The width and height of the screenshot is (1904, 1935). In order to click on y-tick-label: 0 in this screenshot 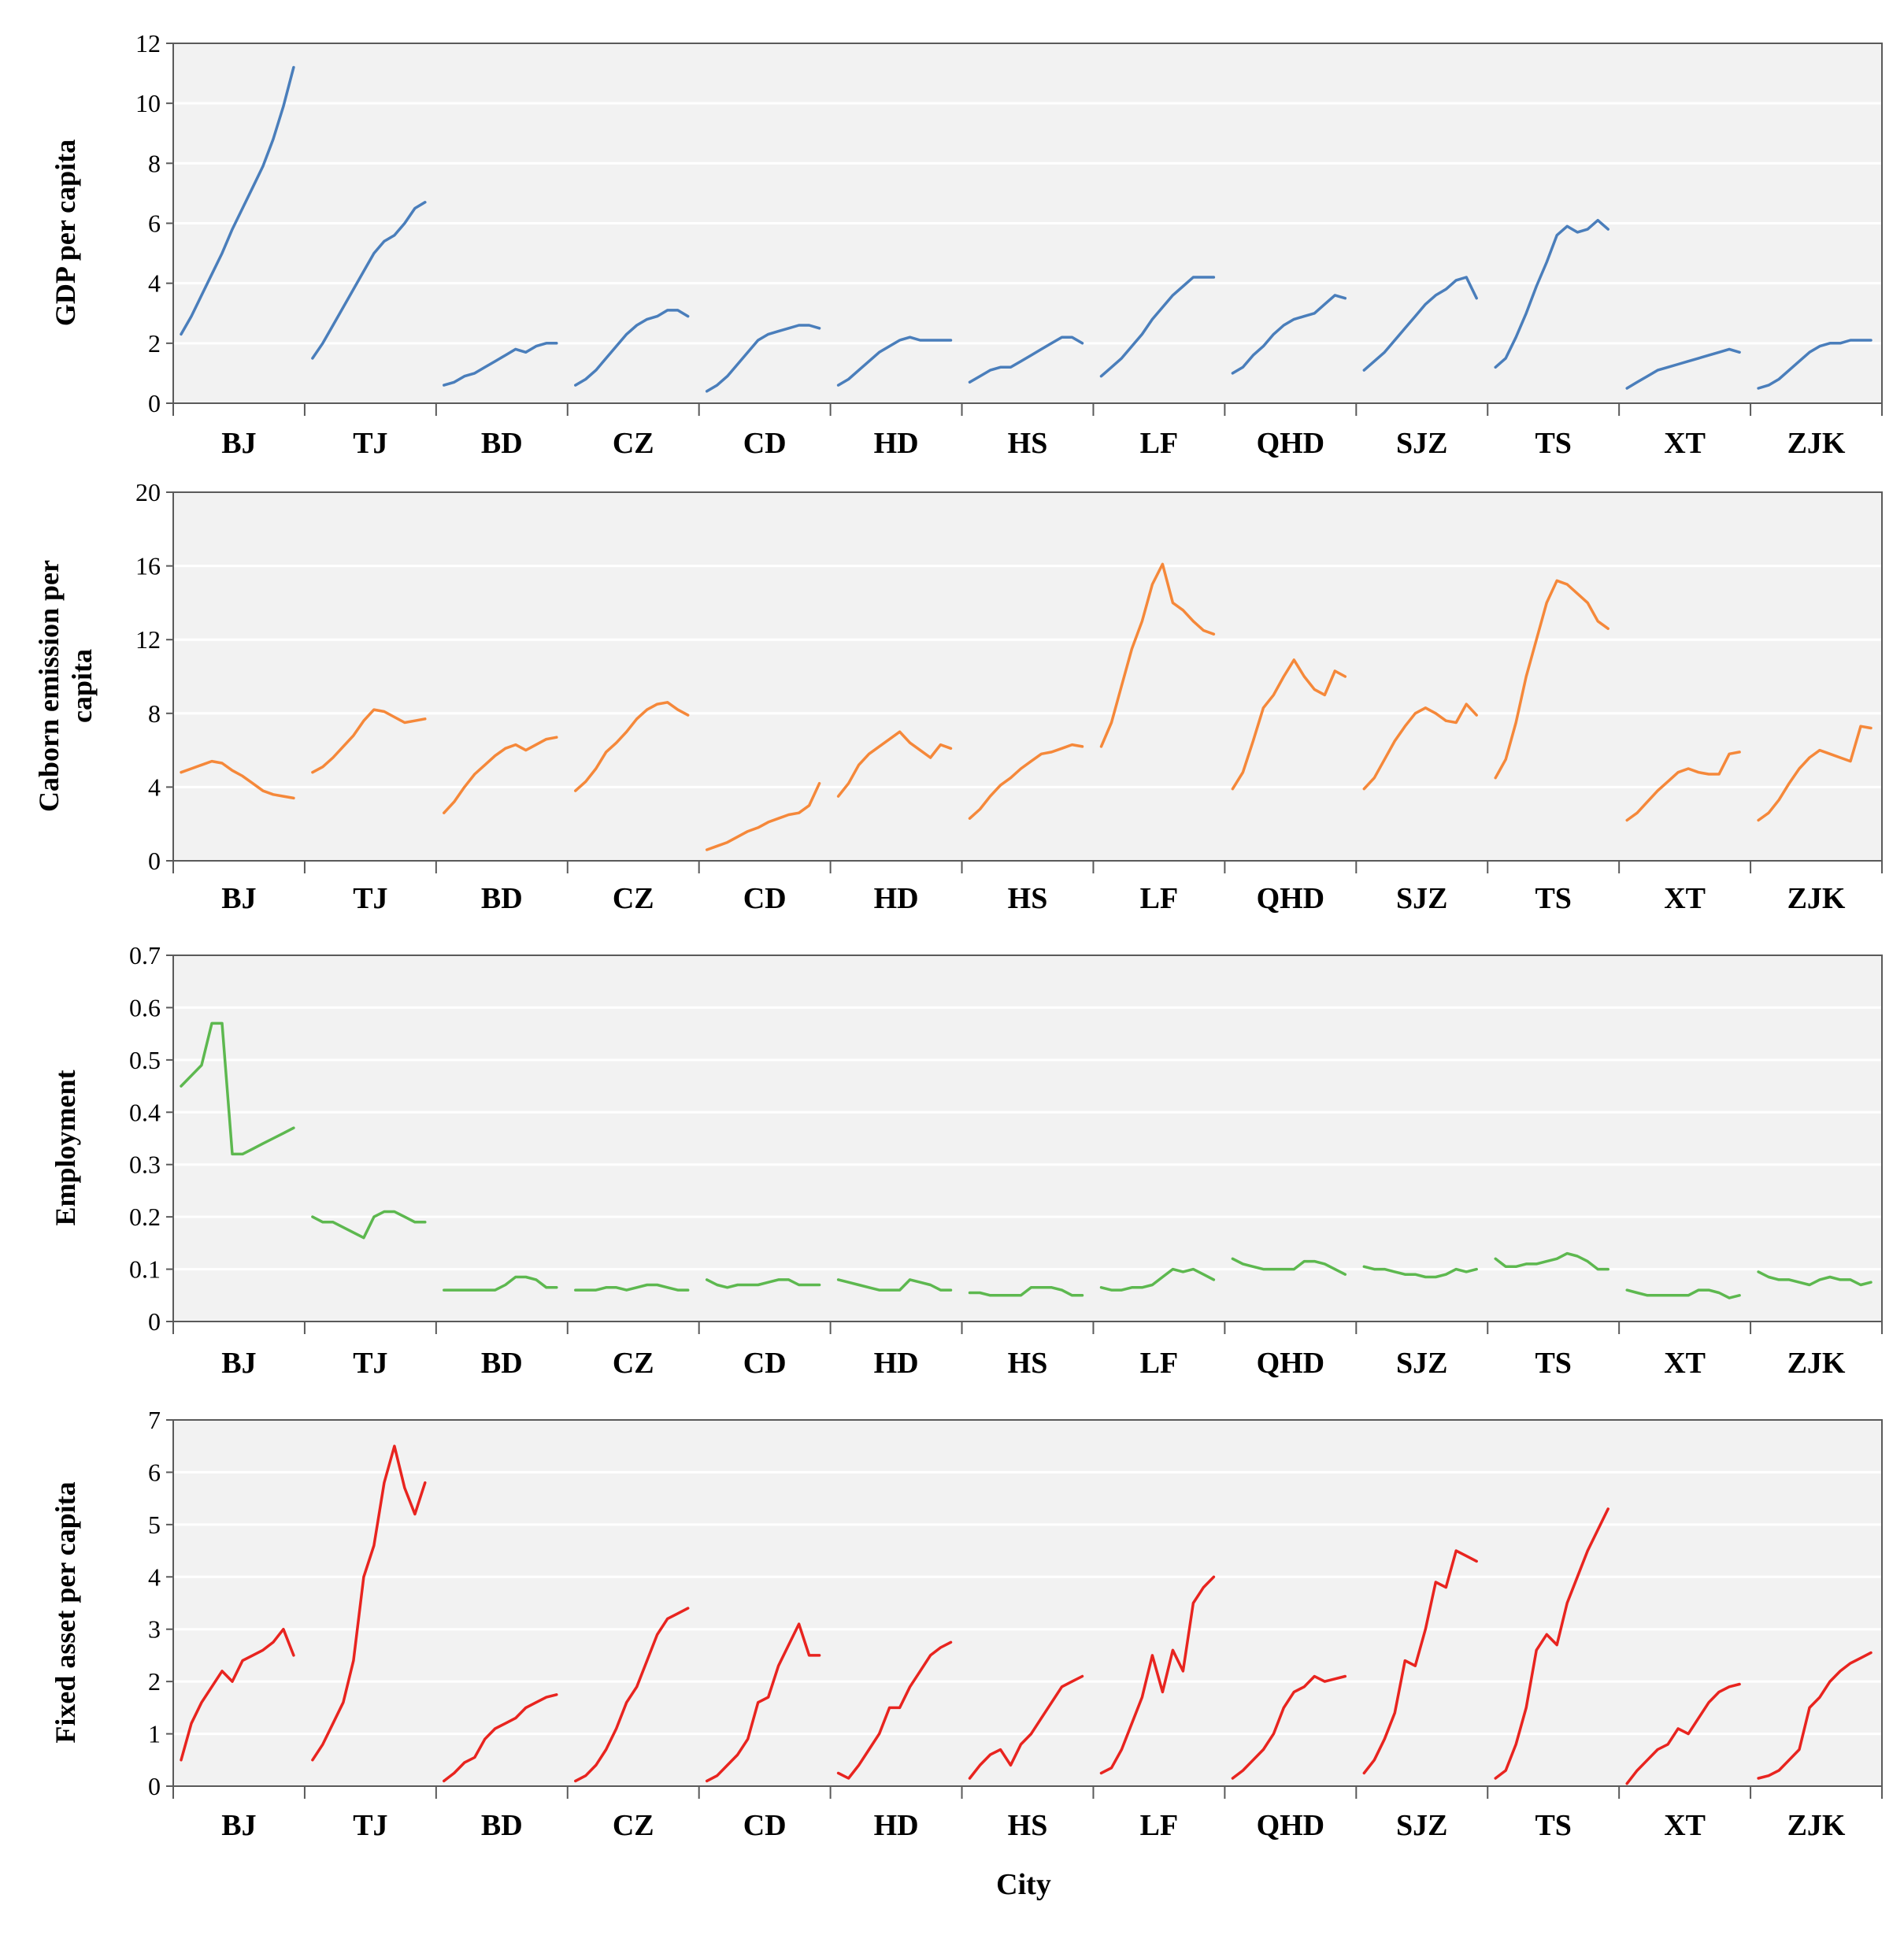, I will do `click(154, 1321)`.